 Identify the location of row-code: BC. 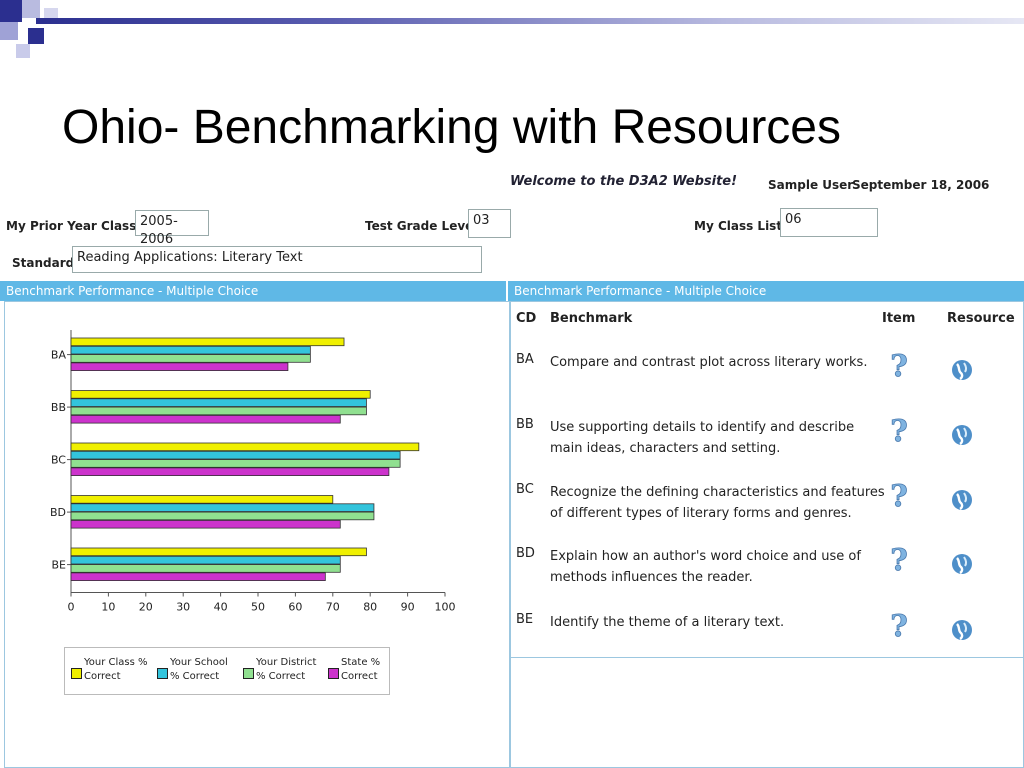
(525, 489).